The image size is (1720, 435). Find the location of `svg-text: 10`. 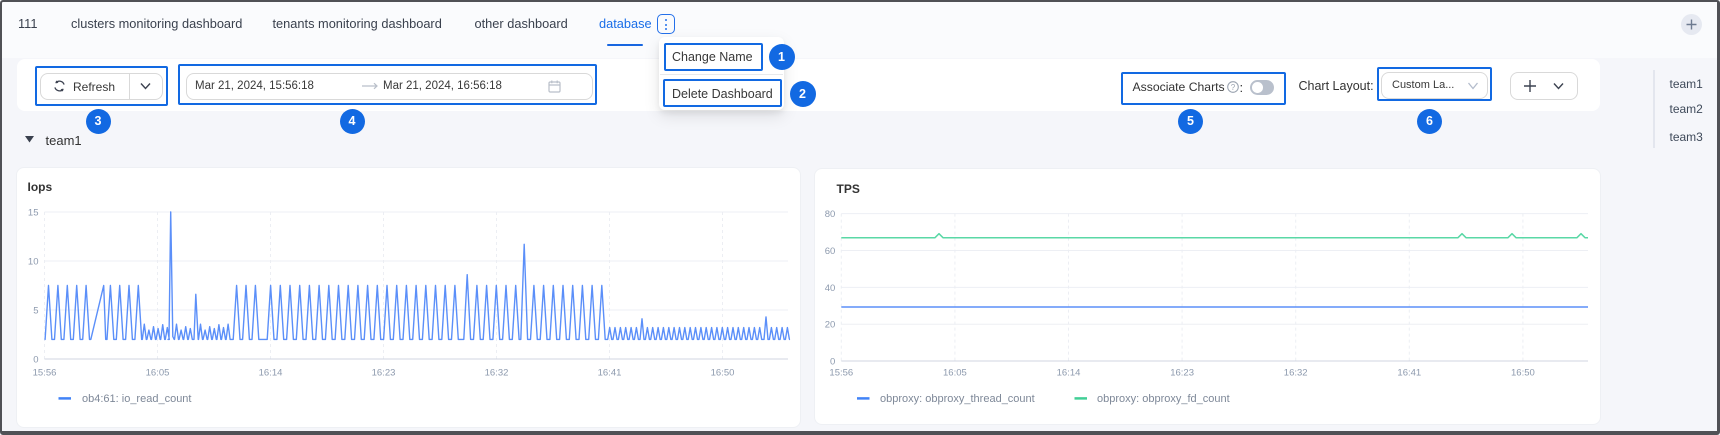

svg-text: 10 is located at coordinates (33, 261).